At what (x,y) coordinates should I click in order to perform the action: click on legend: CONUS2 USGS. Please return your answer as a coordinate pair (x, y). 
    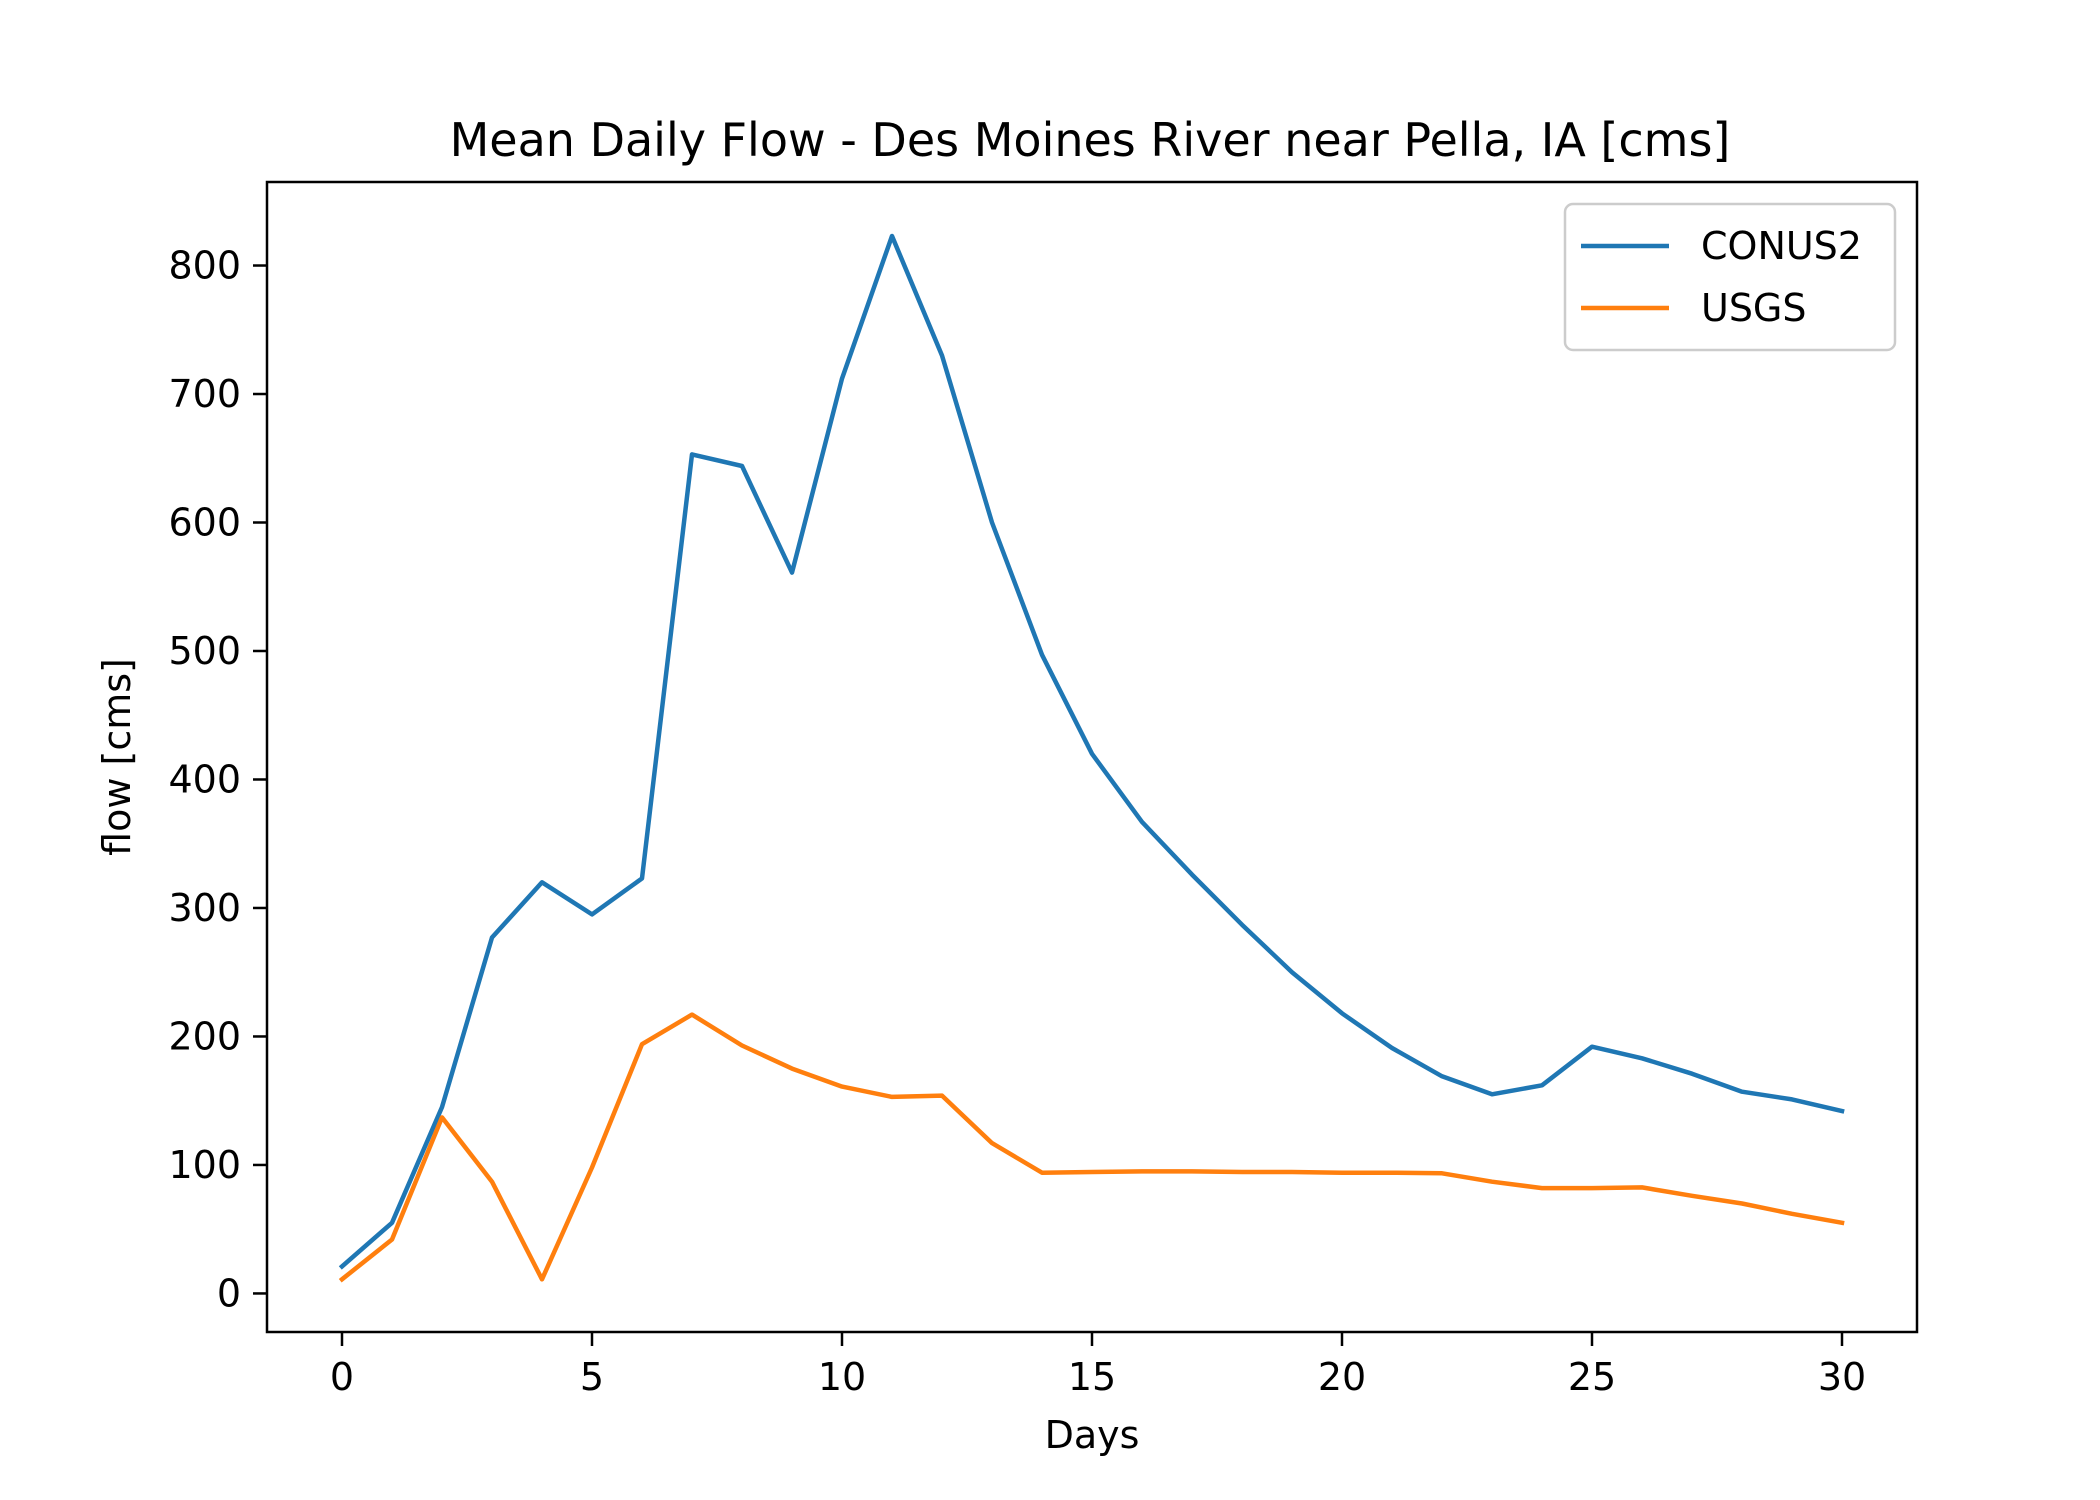
    Looking at the image, I should click on (1730, 277).